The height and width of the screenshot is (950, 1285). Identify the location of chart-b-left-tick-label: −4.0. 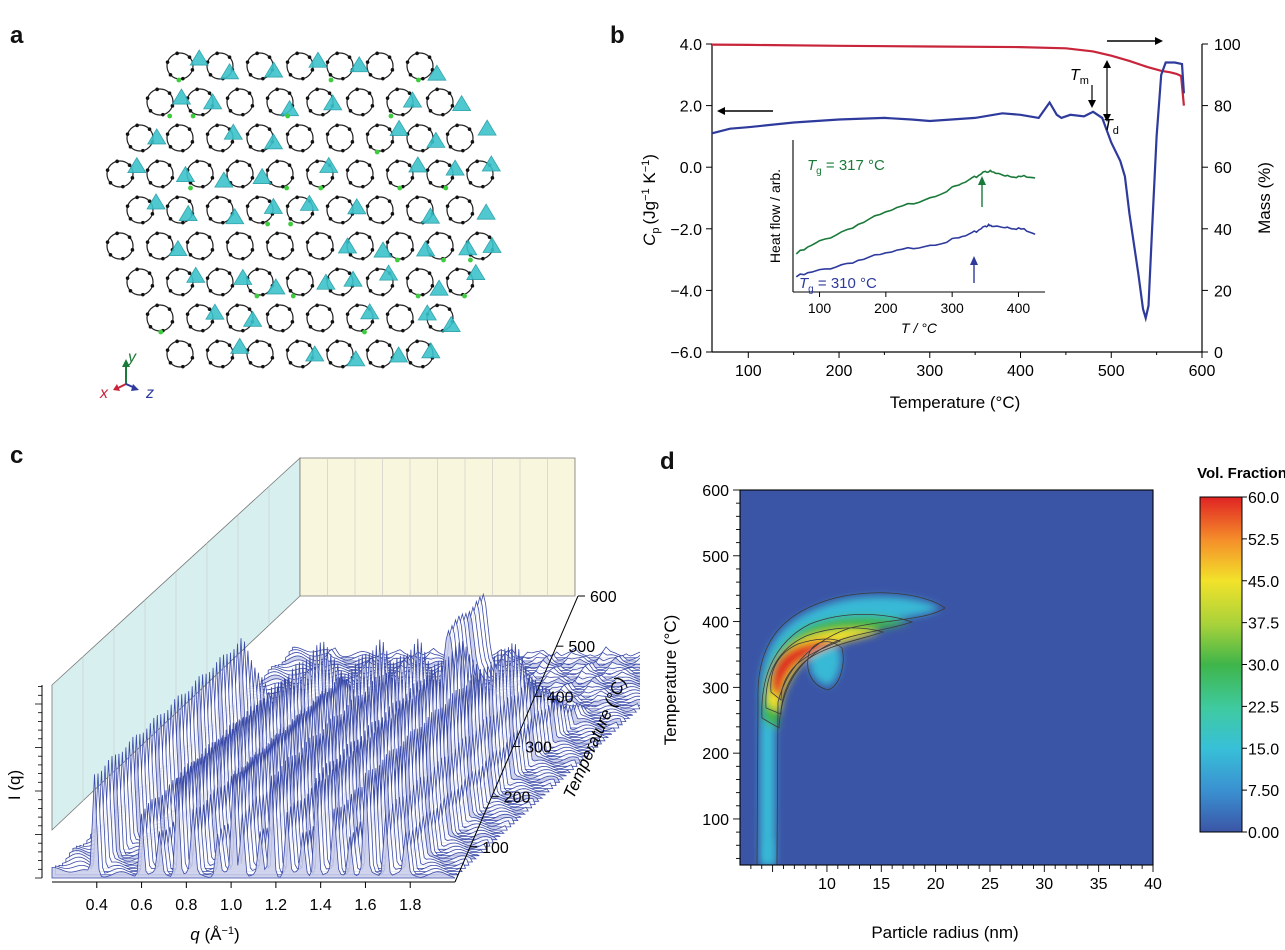
(686, 291).